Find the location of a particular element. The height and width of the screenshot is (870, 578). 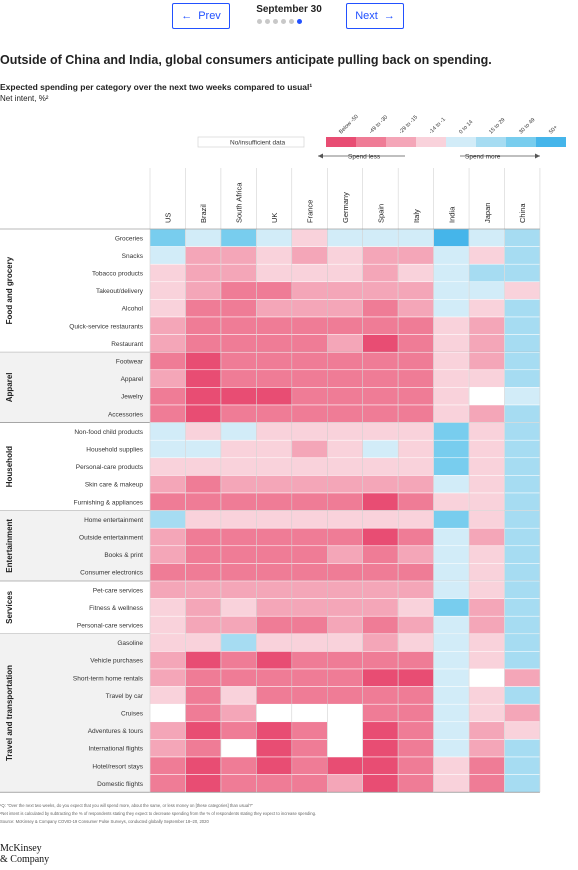

slide-date: September 30 is located at coordinates (289, 9).